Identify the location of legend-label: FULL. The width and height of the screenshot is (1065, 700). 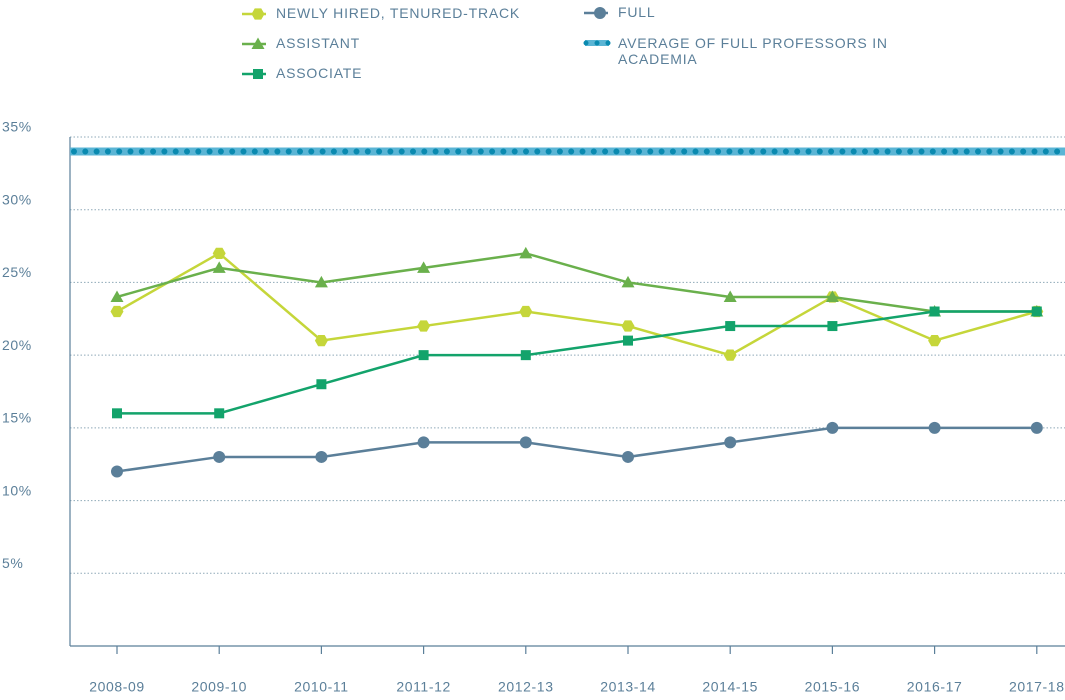
(637, 12).